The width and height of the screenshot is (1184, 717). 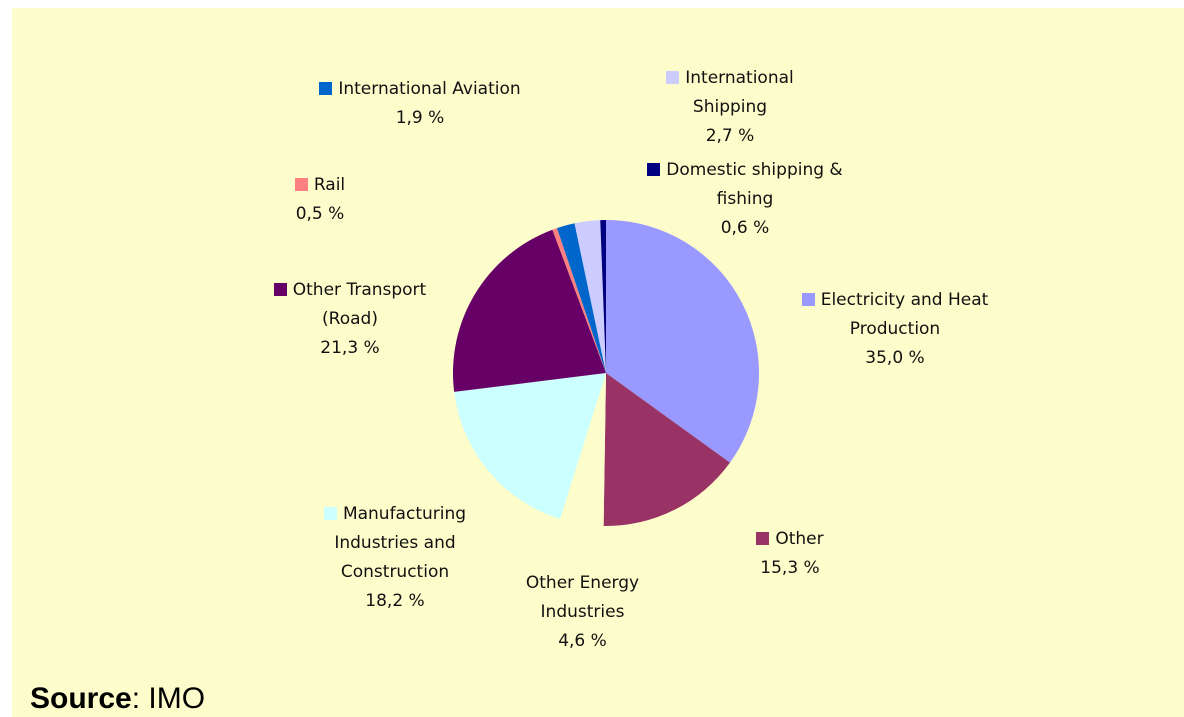 I want to click on category-label: Other Energy Industries, so click(x=582, y=597).